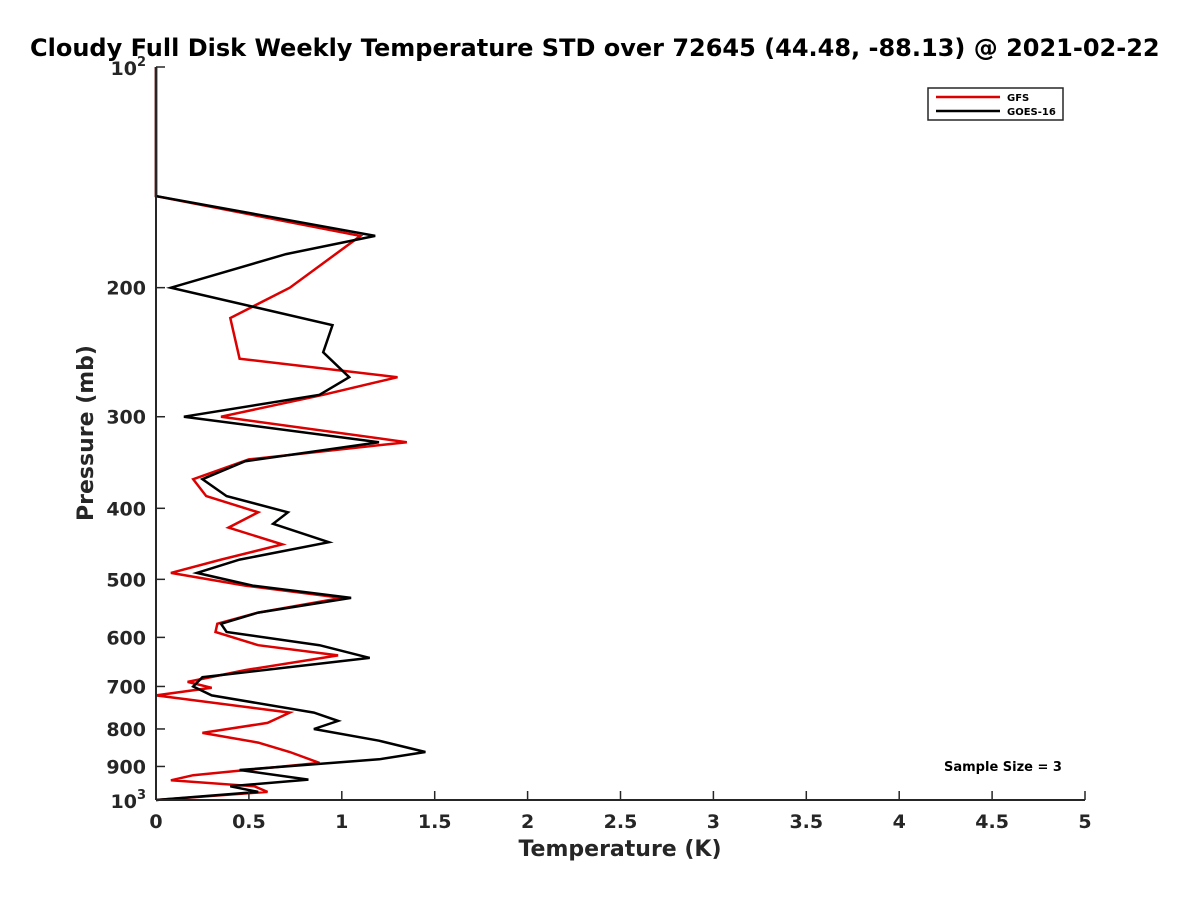  Describe the element at coordinates (126, 580) in the screenshot. I see `y-tick-label: 500` at that location.